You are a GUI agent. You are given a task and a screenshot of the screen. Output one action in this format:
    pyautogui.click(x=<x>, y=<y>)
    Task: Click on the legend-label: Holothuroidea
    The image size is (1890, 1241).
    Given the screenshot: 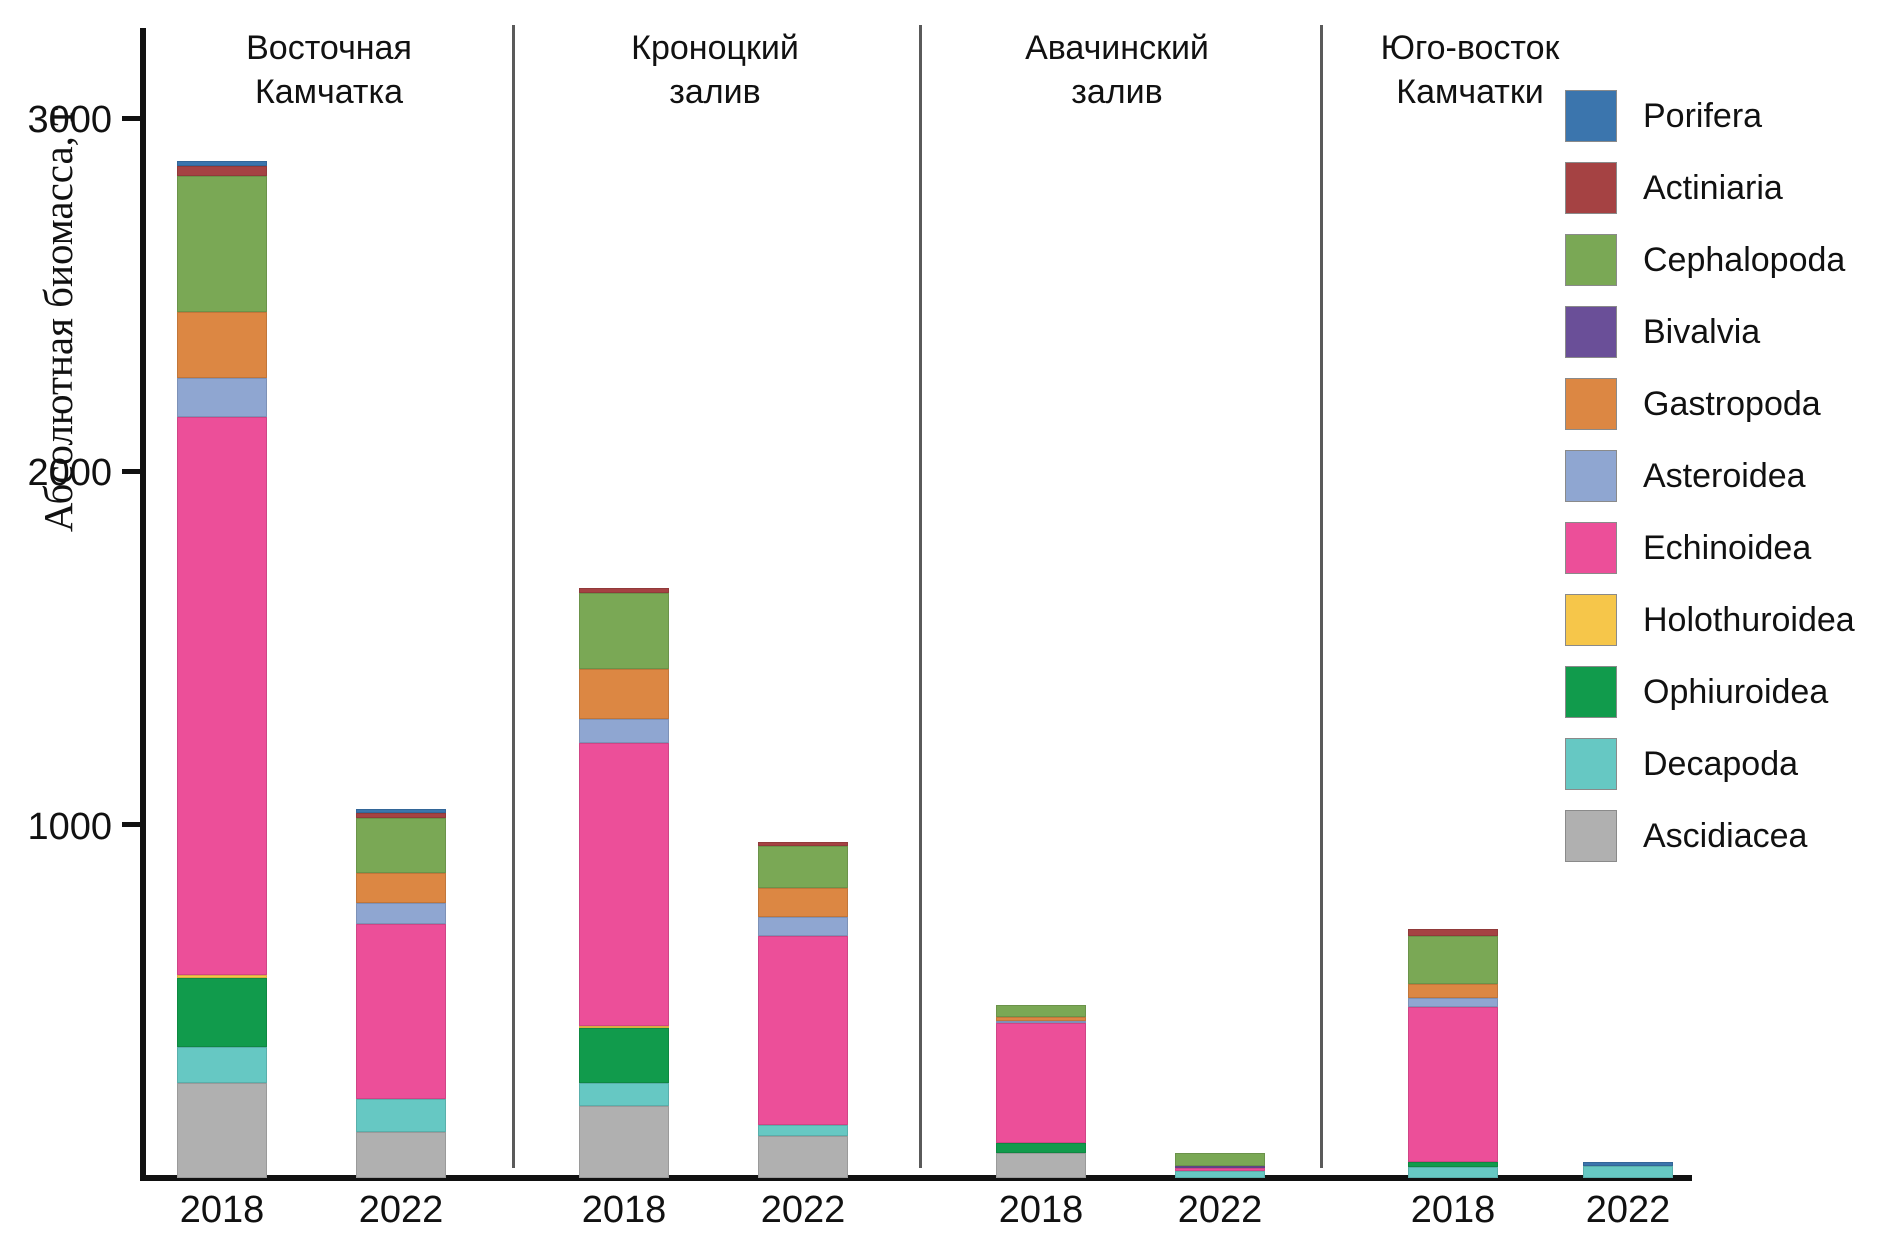 What is the action you would take?
    pyautogui.click(x=1749, y=619)
    